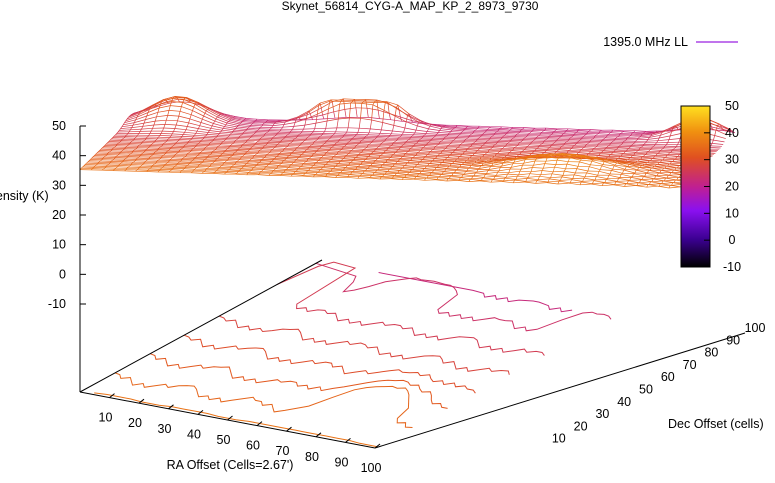  I want to click on x-tick-mark, so click(230, 418).